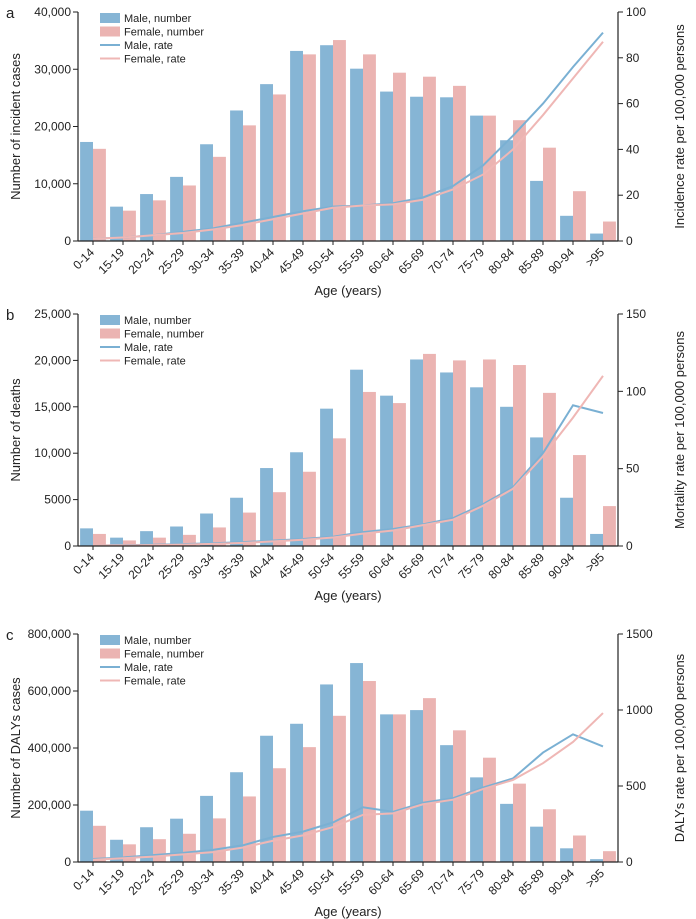 This screenshot has height=919, width=696. I want to click on y2-tick-label: 100, so click(636, 12).